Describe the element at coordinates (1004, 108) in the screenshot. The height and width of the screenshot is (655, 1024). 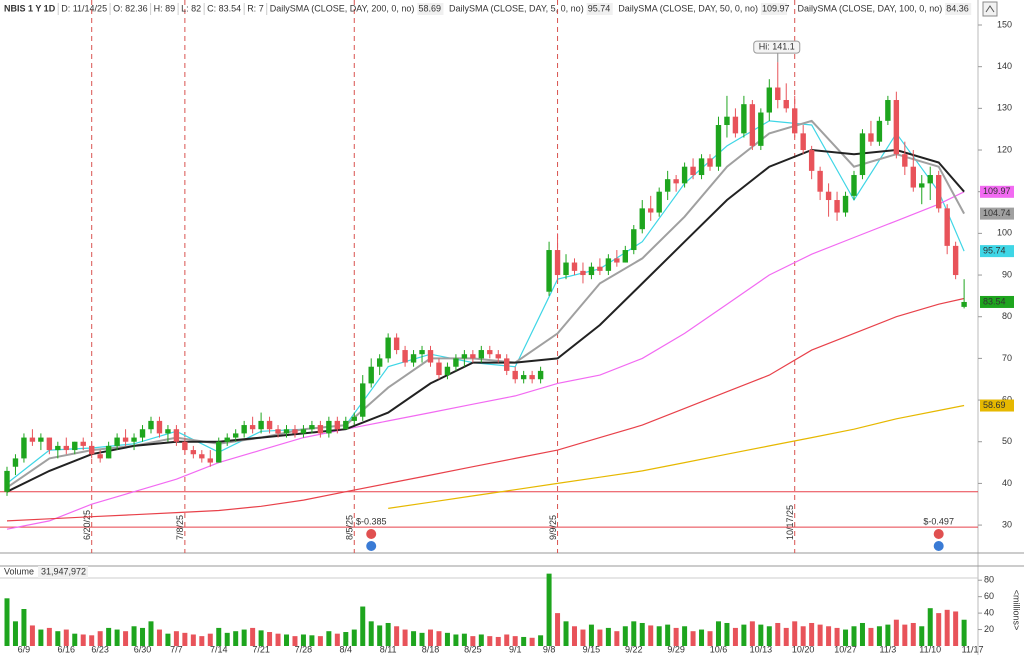
I see `y-tick-label: 130` at that location.